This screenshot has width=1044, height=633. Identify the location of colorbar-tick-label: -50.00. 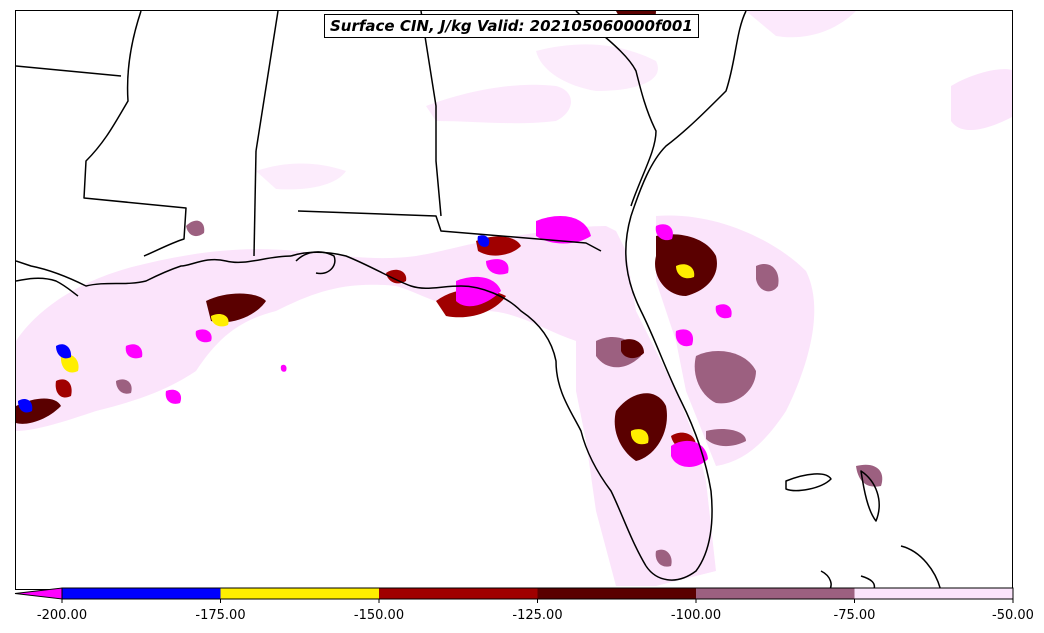
(1013, 615).